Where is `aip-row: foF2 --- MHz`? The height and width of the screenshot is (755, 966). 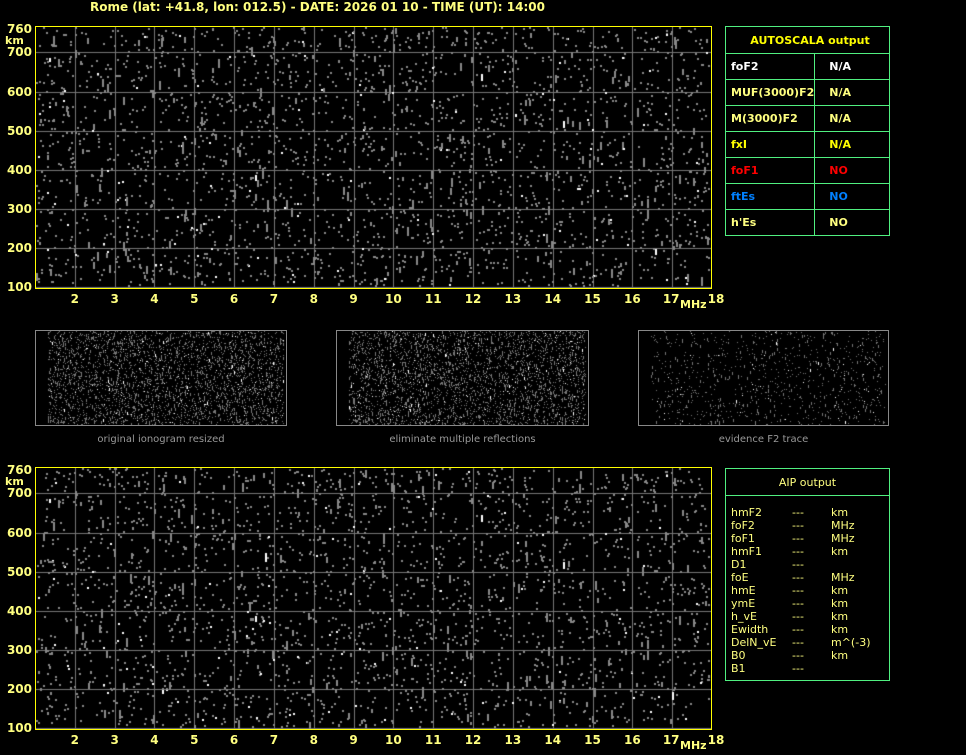 aip-row: foF2 --- MHz is located at coordinates (807, 525).